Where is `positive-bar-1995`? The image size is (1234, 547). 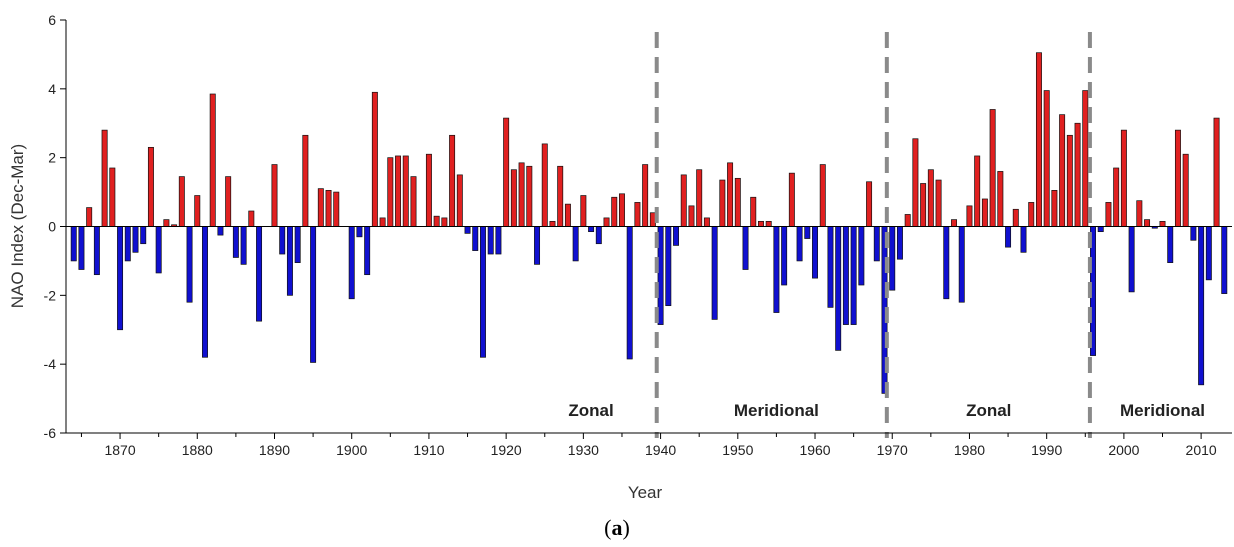 positive-bar-1995 is located at coordinates (1085, 158).